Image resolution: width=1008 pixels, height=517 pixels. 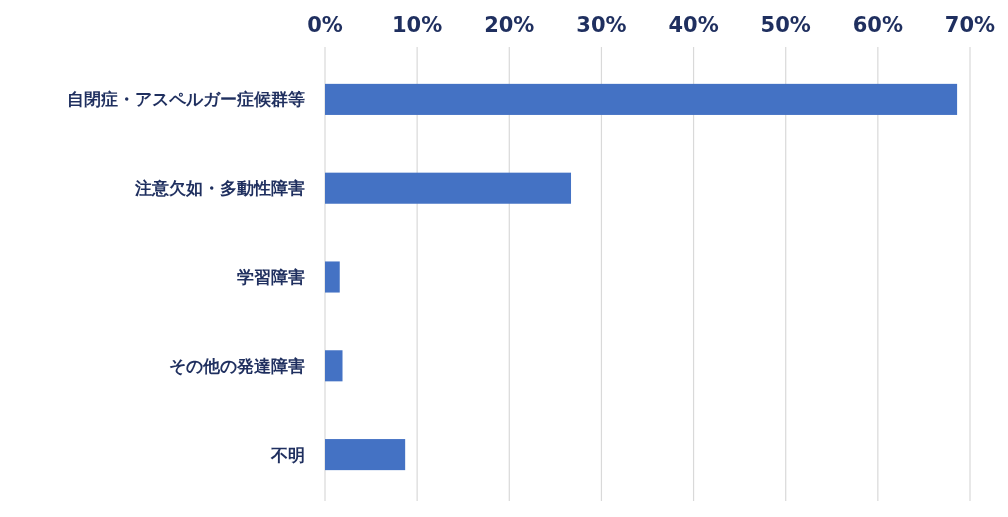 I want to click on y-tick-label: 不明, so click(x=287, y=454).